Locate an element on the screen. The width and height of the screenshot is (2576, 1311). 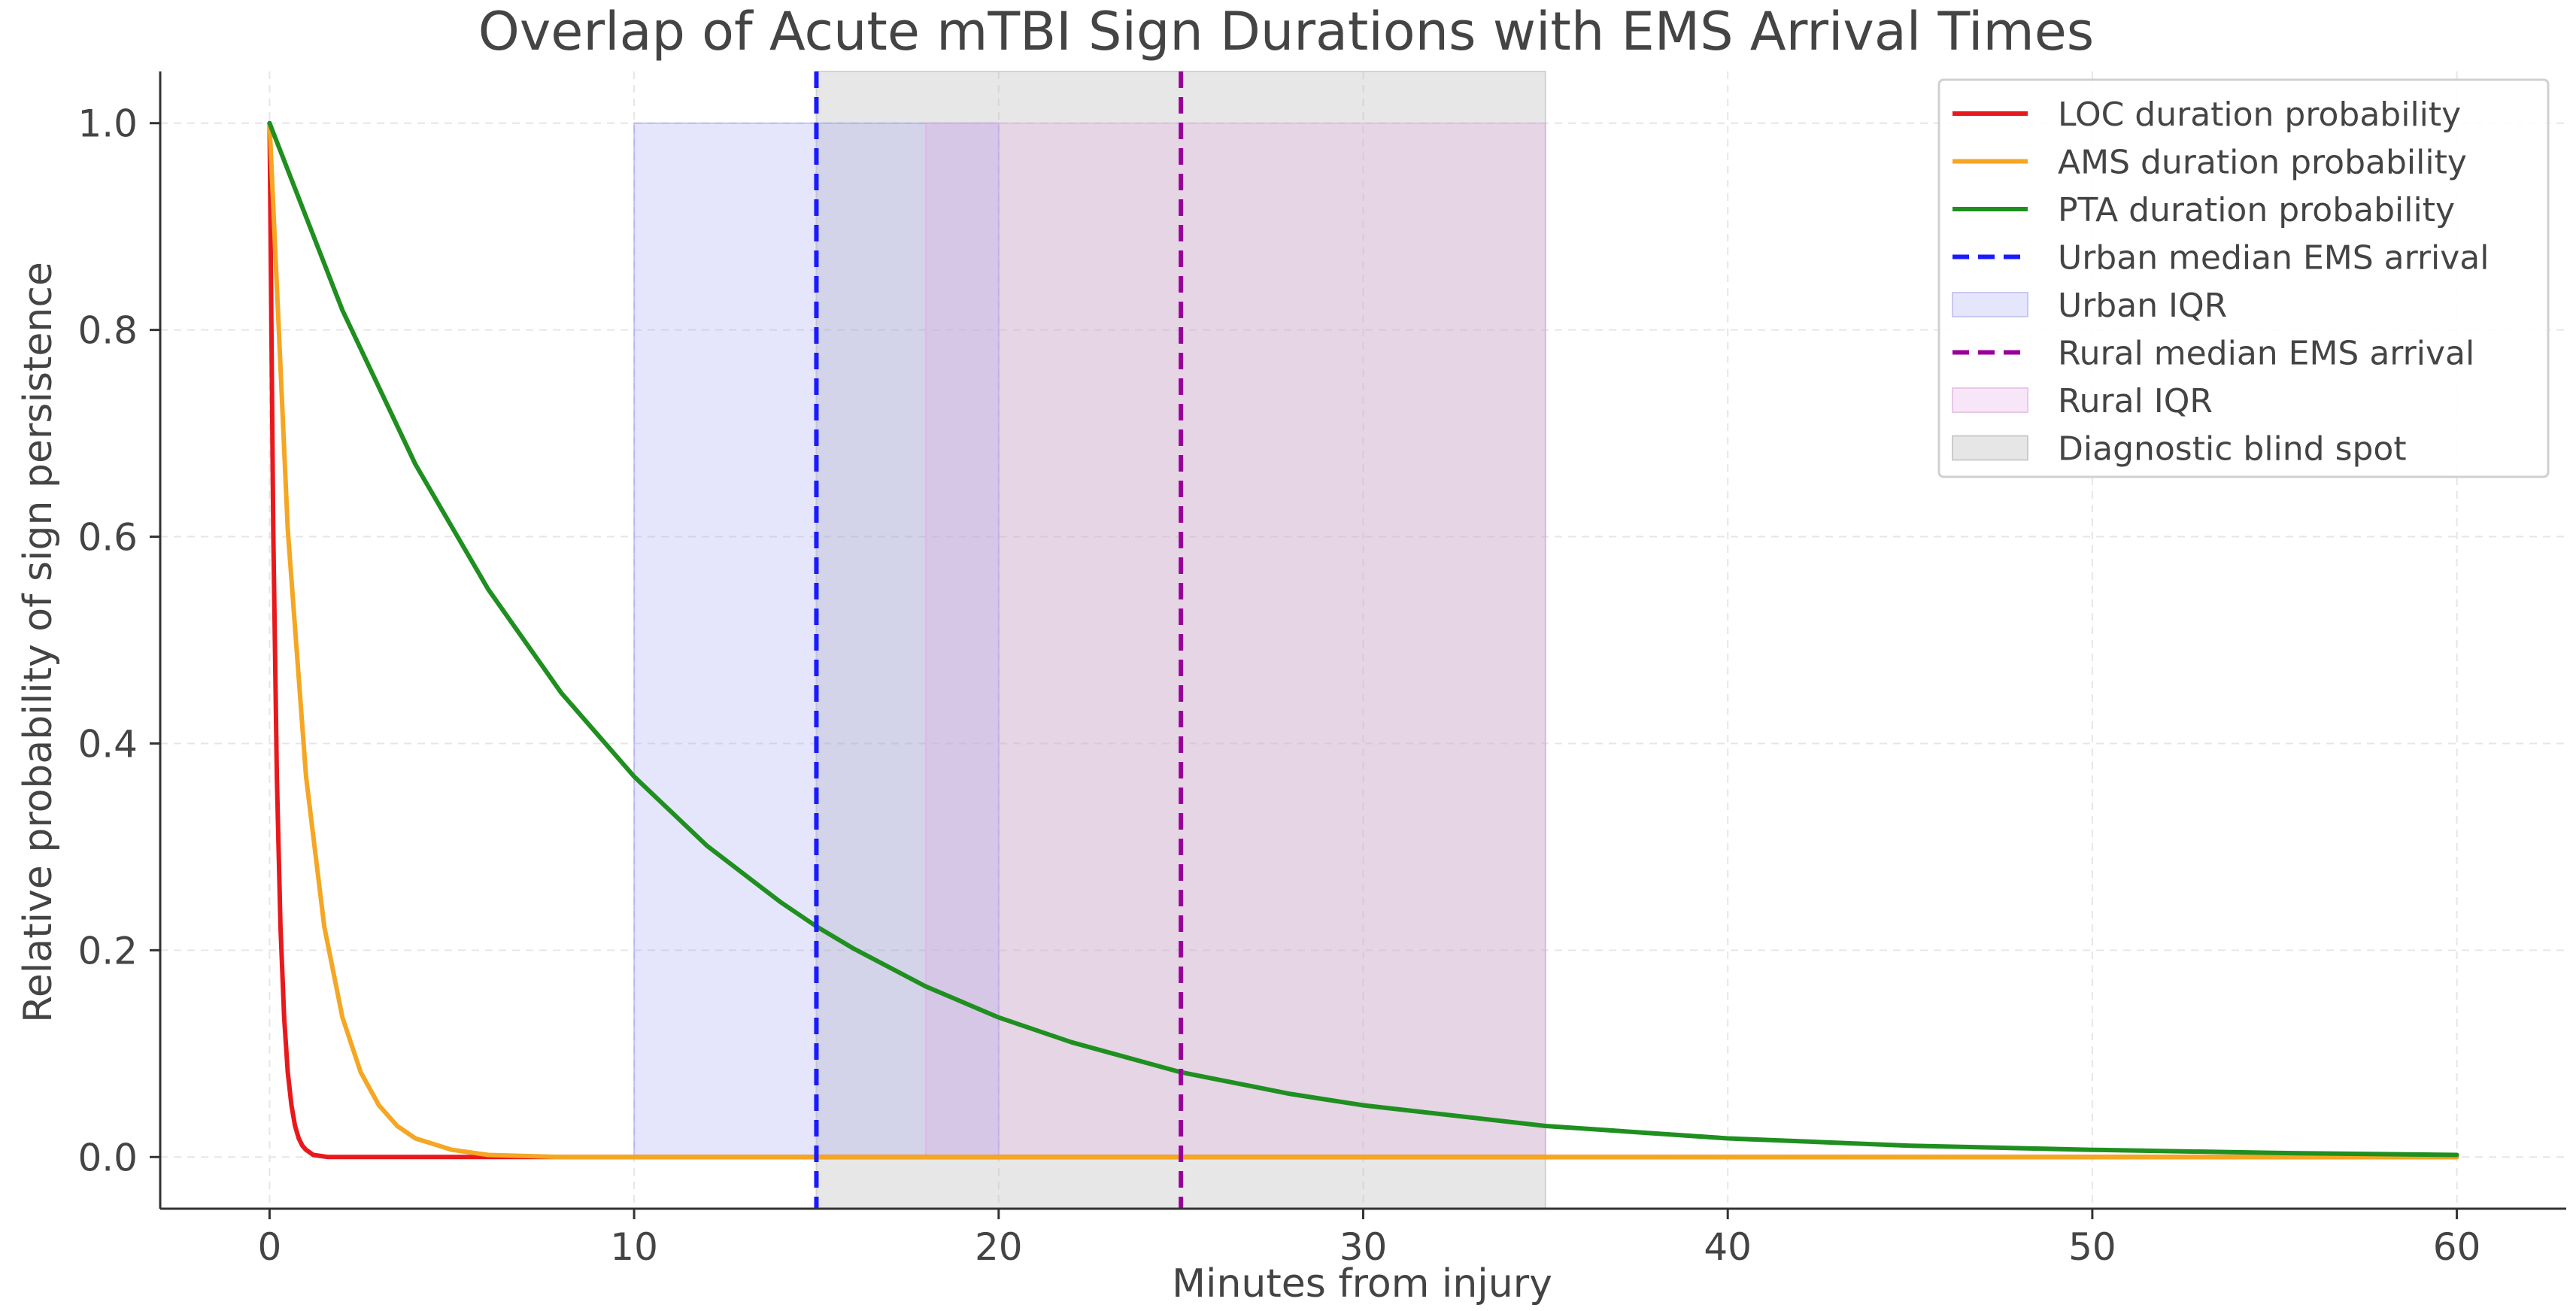
median-lines is located at coordinates (999, 640).